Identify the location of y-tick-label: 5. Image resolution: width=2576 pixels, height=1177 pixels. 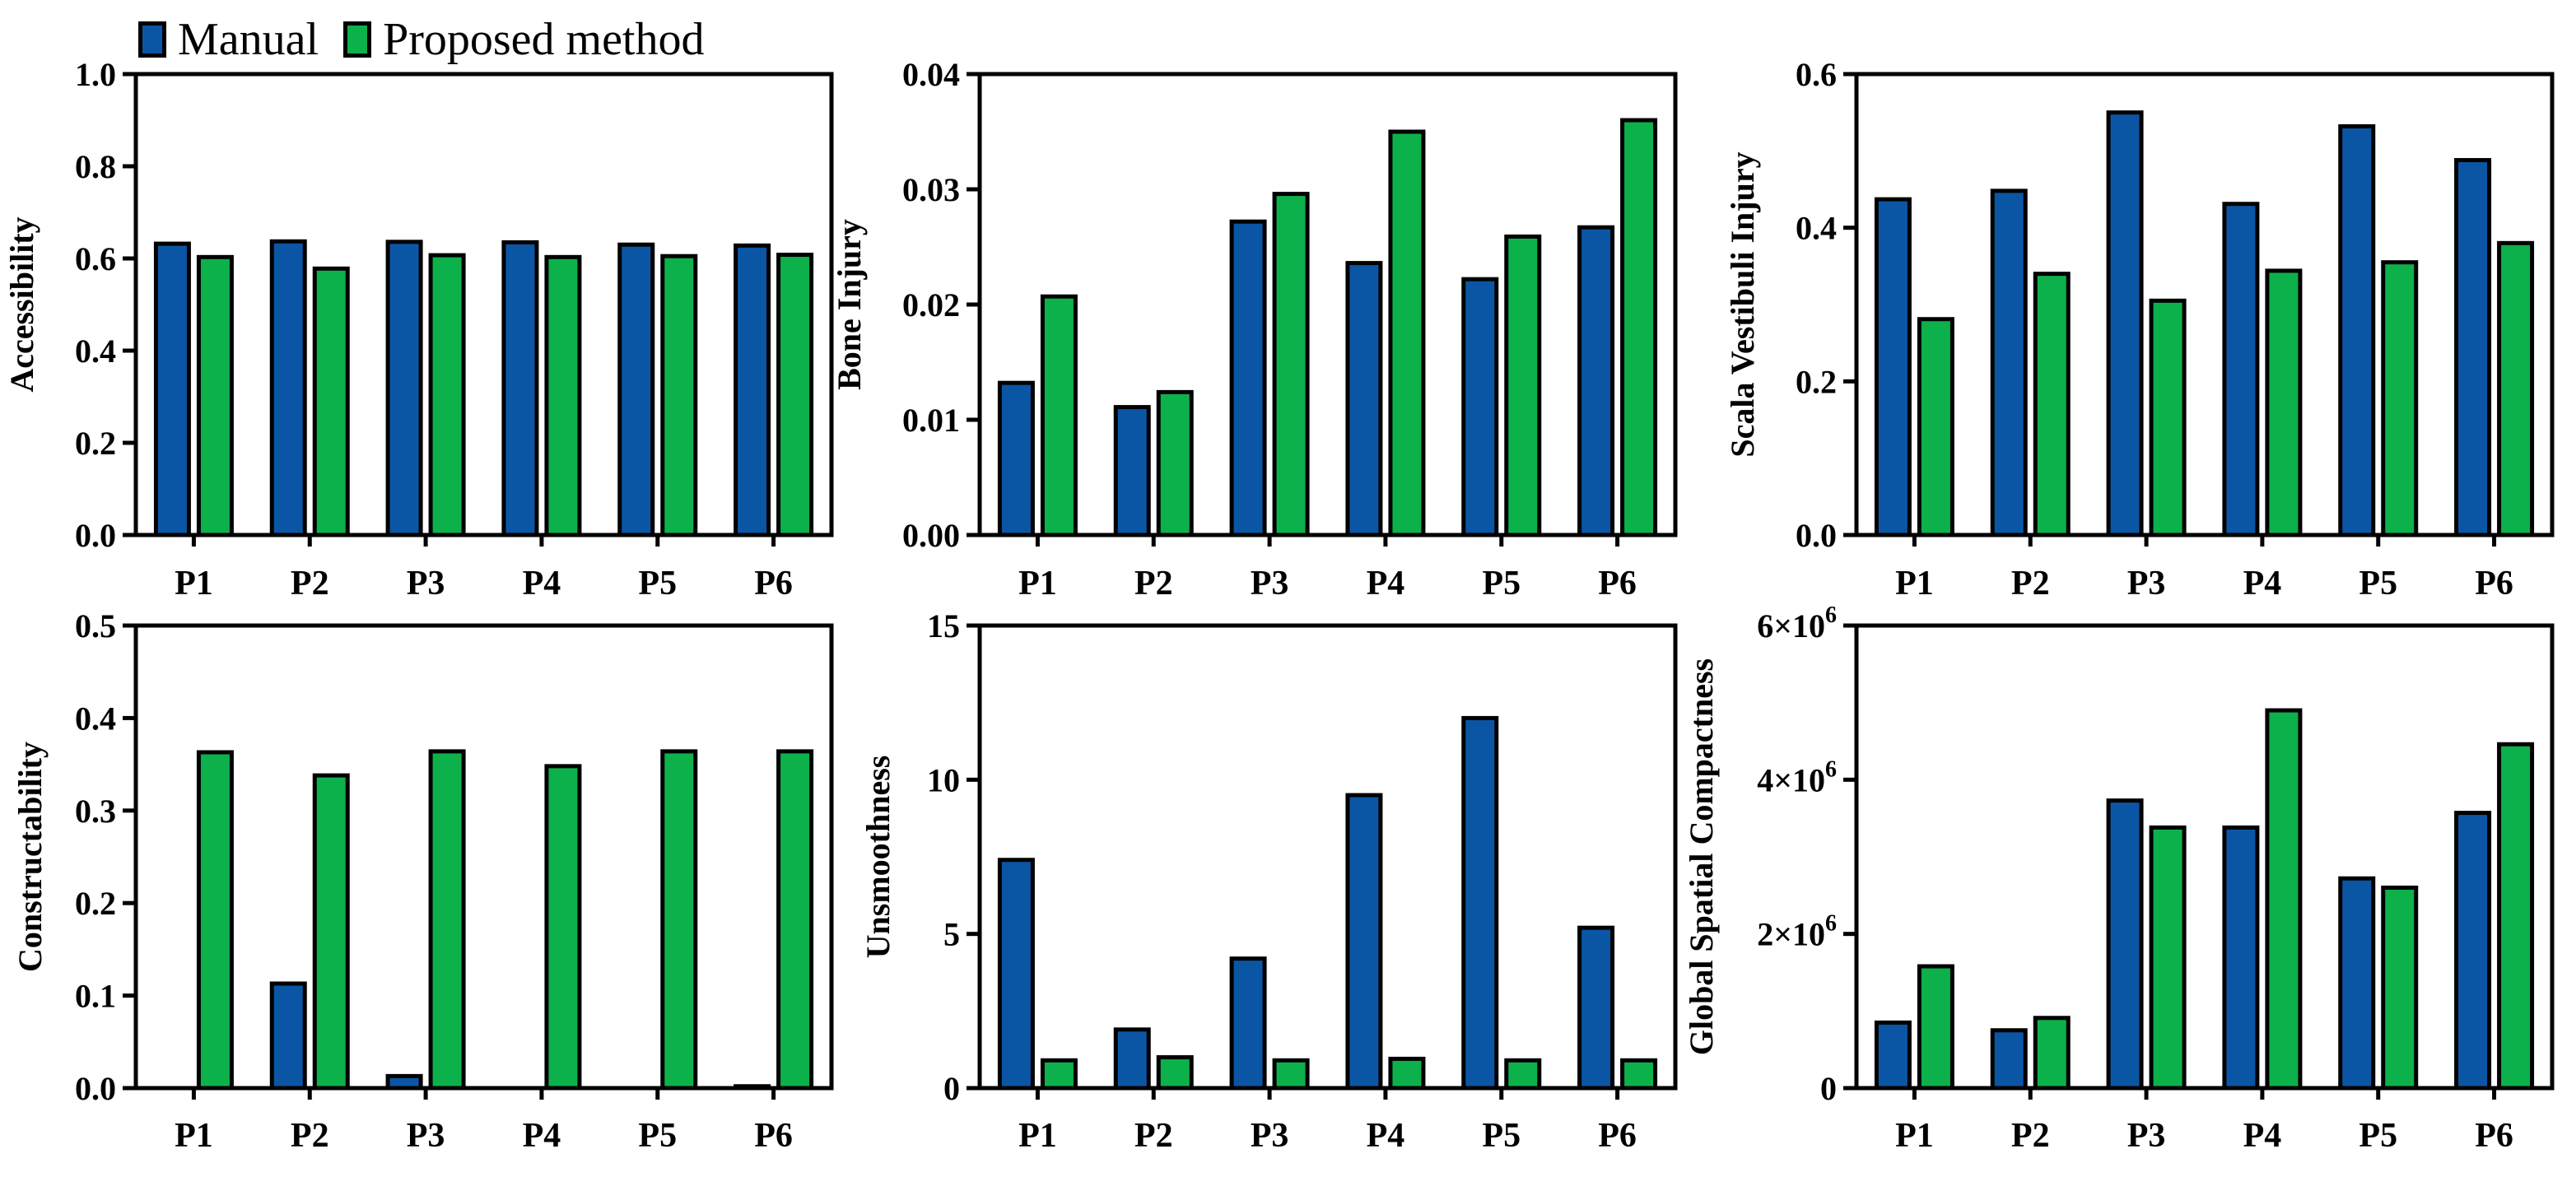
(951, 934).